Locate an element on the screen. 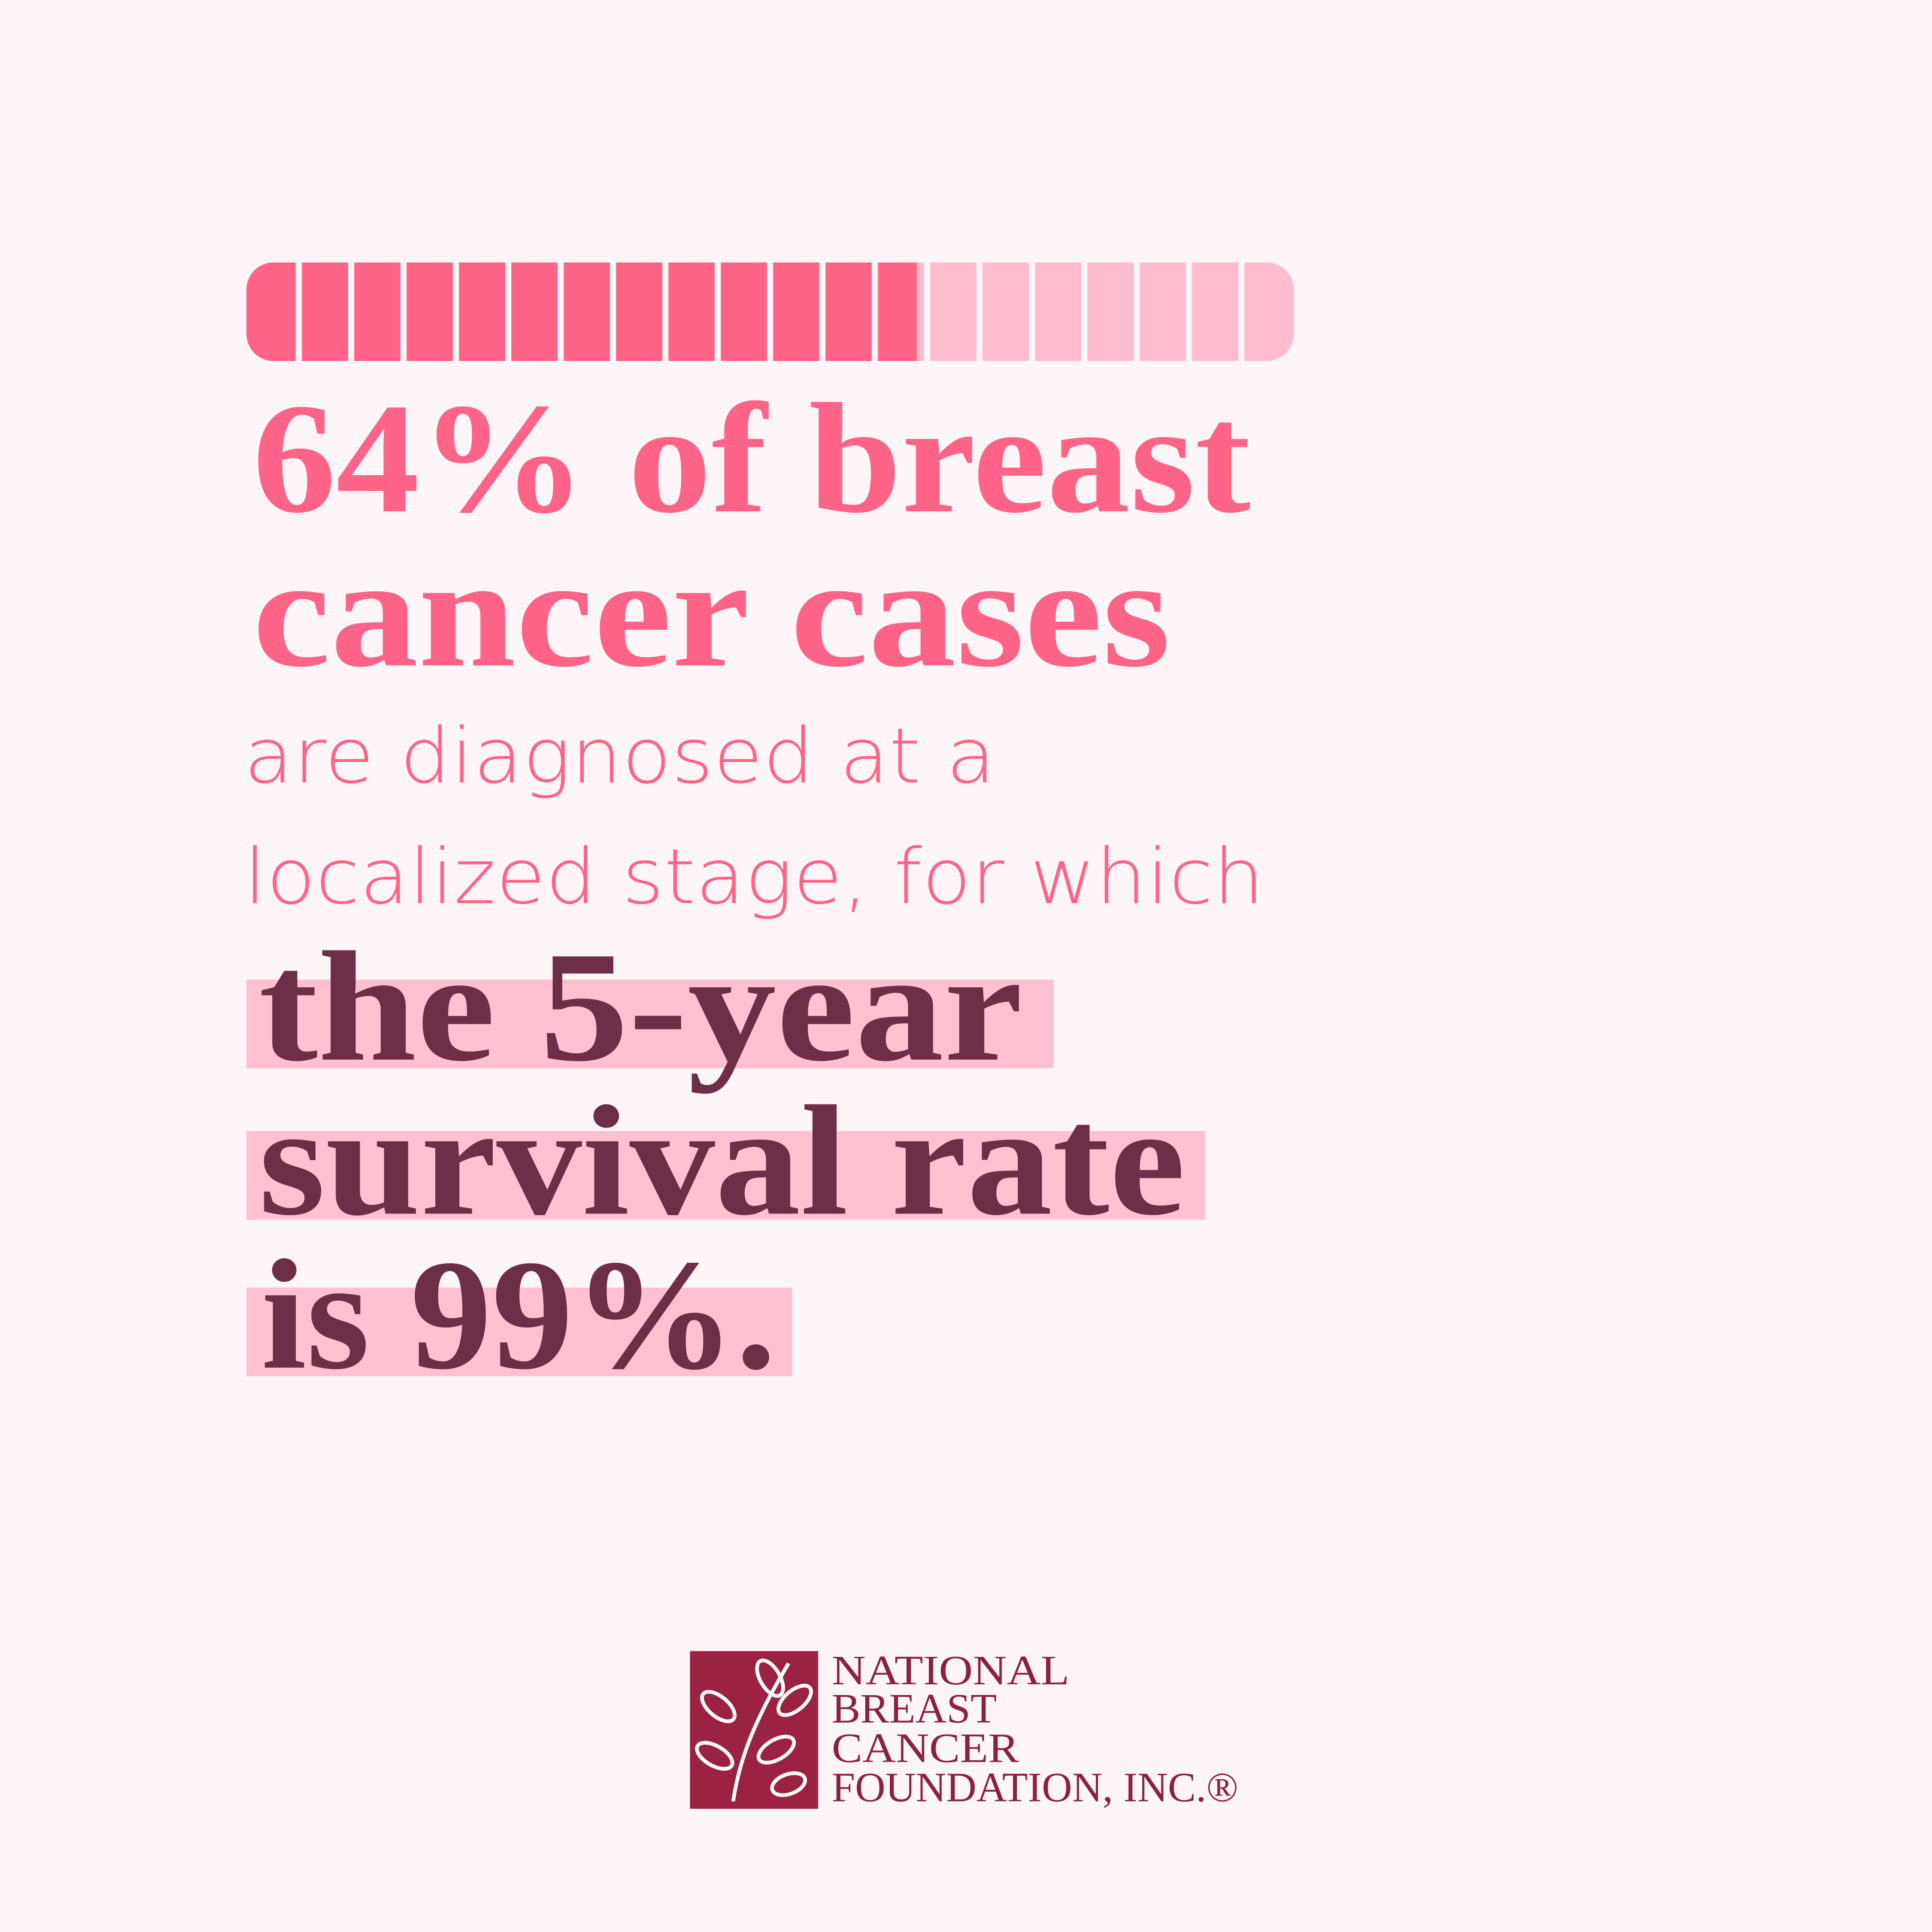 Image resolution: width=1932 pixels, height=1932 pixels. logo: NATIONAL BREAST CANCER FOUNDATION, INC.® is located at coordinates (964, 1729).